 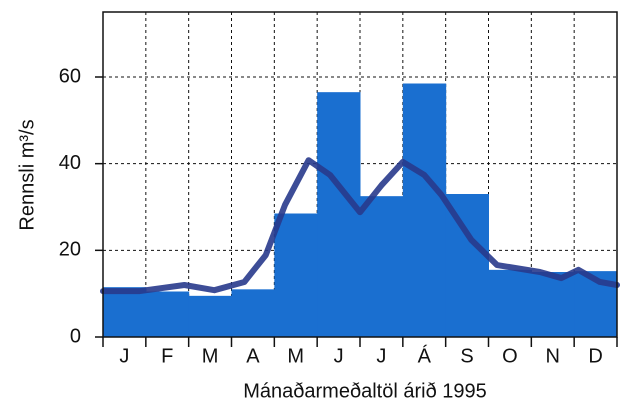 I want to click on y-tick-label: 0, so click(x=75, y=336).